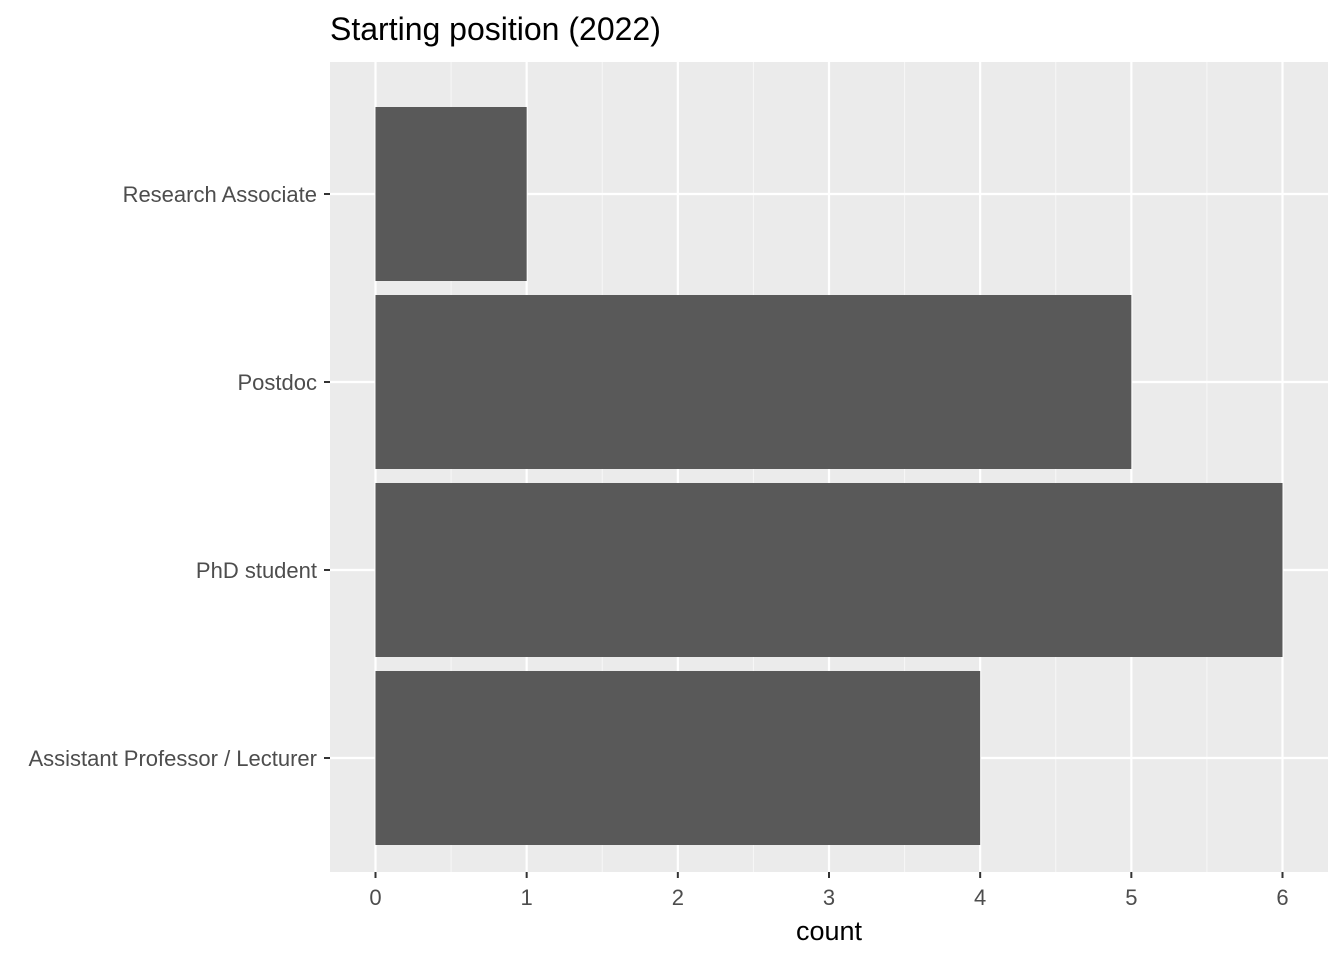 The image size is (1344, 965). What do you see at coordinates (451, 194) in the screenshot?
I see `bar-research-associate` at bounding box center [451, 194].